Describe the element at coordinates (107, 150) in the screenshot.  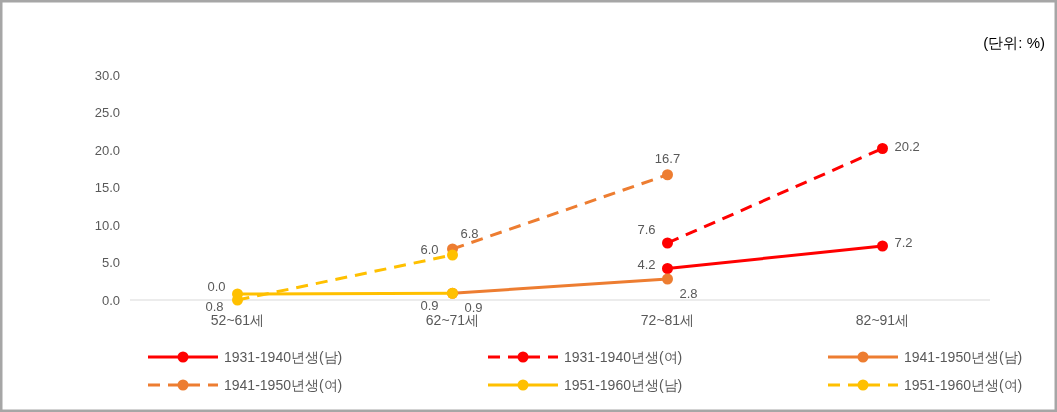
I see `y-tick-label: 20.0` at that location.